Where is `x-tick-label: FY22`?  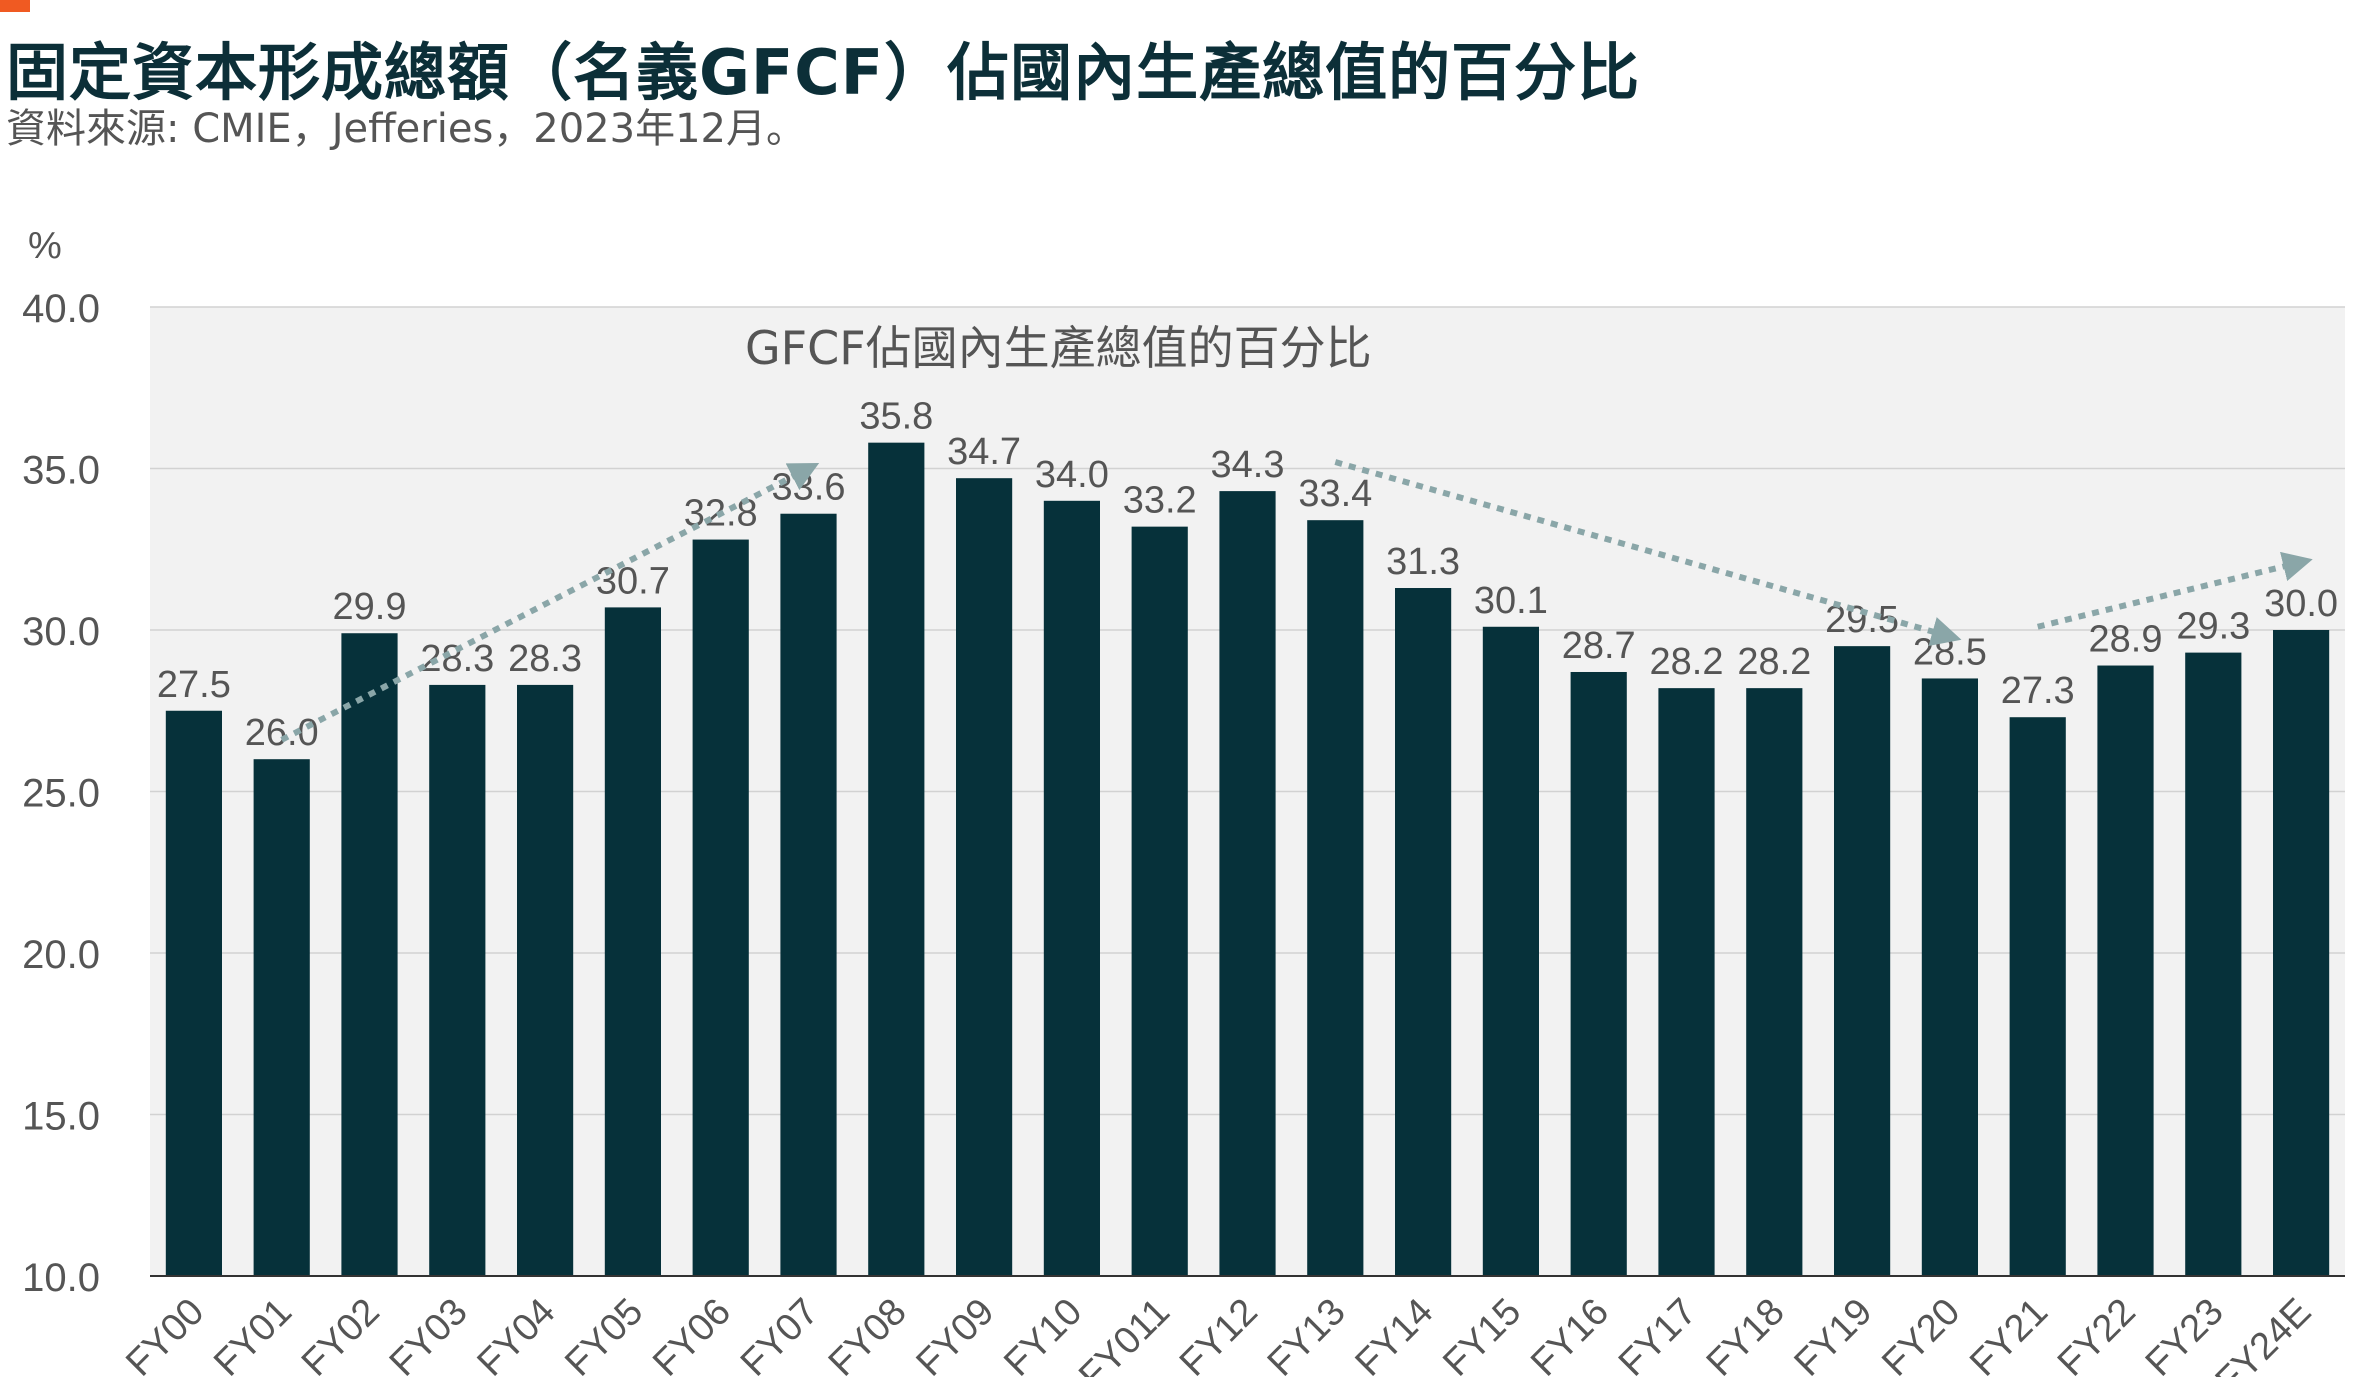
x-tick-label: FY22 is located at coordinates (2097, 1334).